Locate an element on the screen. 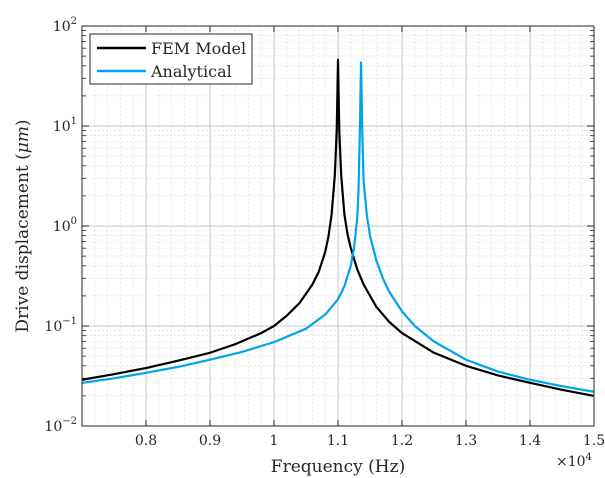 This screenshot has width=605, height=478. legend: FEM Model Analytical is located at coordinates (171, 59).